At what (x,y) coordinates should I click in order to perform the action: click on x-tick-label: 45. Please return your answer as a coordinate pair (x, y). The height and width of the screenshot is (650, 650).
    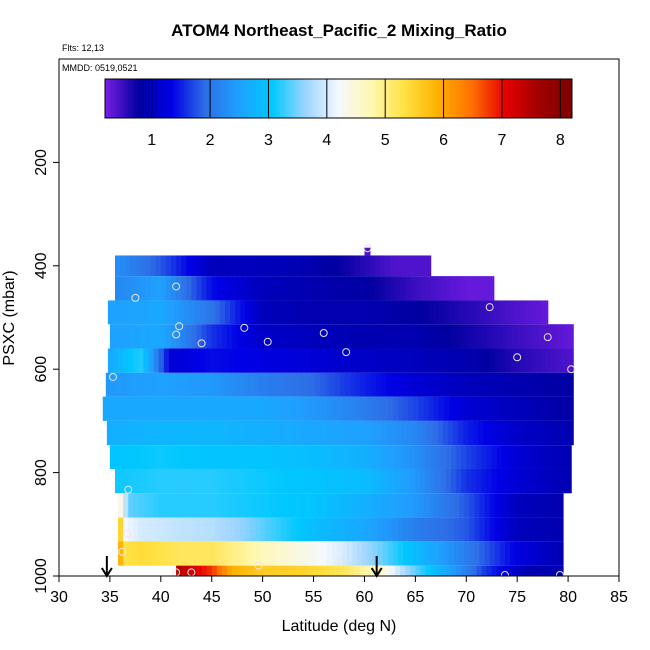
    Looking at the image, I should click on (212, 597).